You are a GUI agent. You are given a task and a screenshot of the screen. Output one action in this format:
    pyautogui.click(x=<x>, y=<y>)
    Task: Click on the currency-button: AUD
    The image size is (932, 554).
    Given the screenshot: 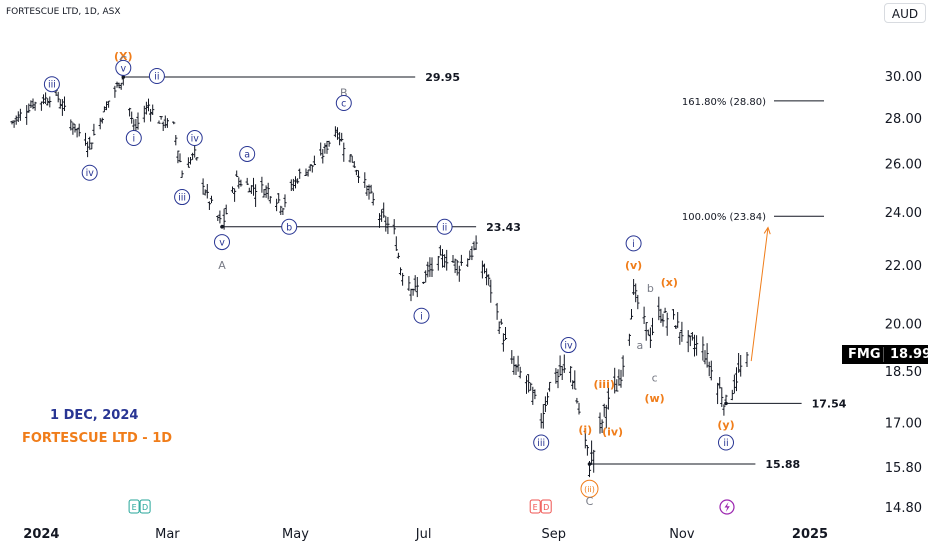 What is the action you would take?
    pyautogui.click(x=905, y=13)
    